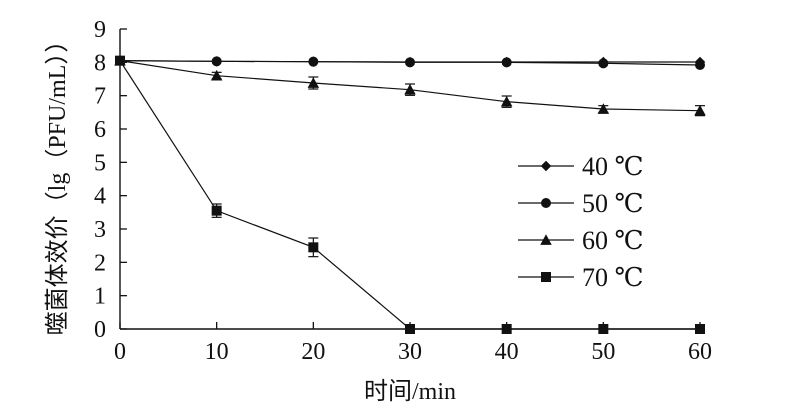 This screenshot has height=416, width=806. Describe the element at coordinates (507, 352) in the screenshot. I see `x-tick-label: 40` at that location.